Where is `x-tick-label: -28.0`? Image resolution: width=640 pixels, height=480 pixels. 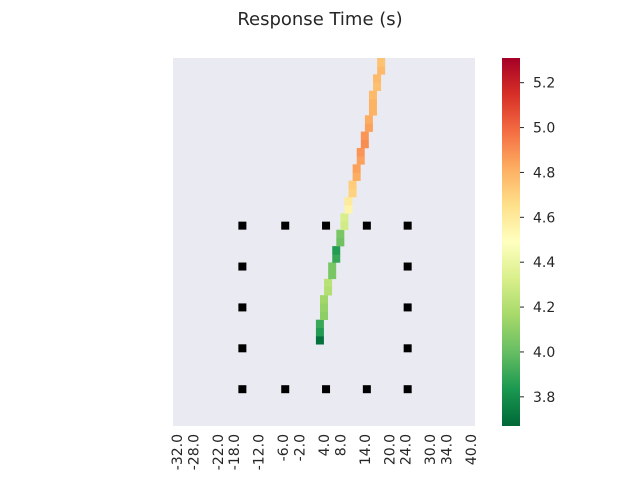
x-tick-label: -28.0 is located at coordinates (194, 452).